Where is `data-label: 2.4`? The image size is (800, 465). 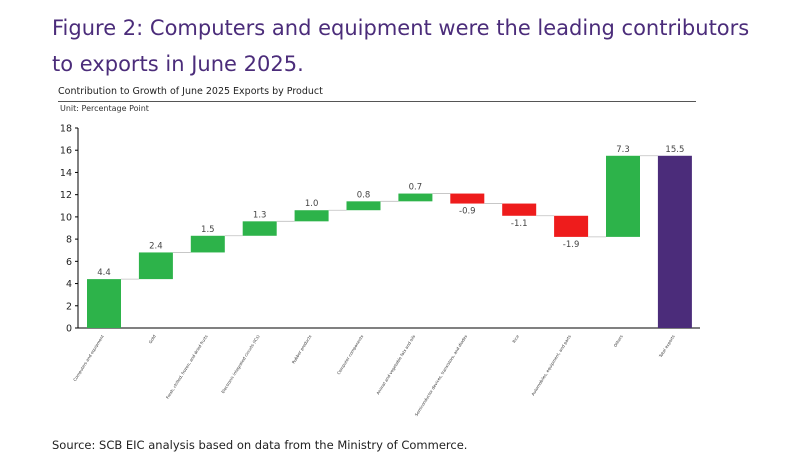 data-label: 2.4 is located at coordinates (156, 246).